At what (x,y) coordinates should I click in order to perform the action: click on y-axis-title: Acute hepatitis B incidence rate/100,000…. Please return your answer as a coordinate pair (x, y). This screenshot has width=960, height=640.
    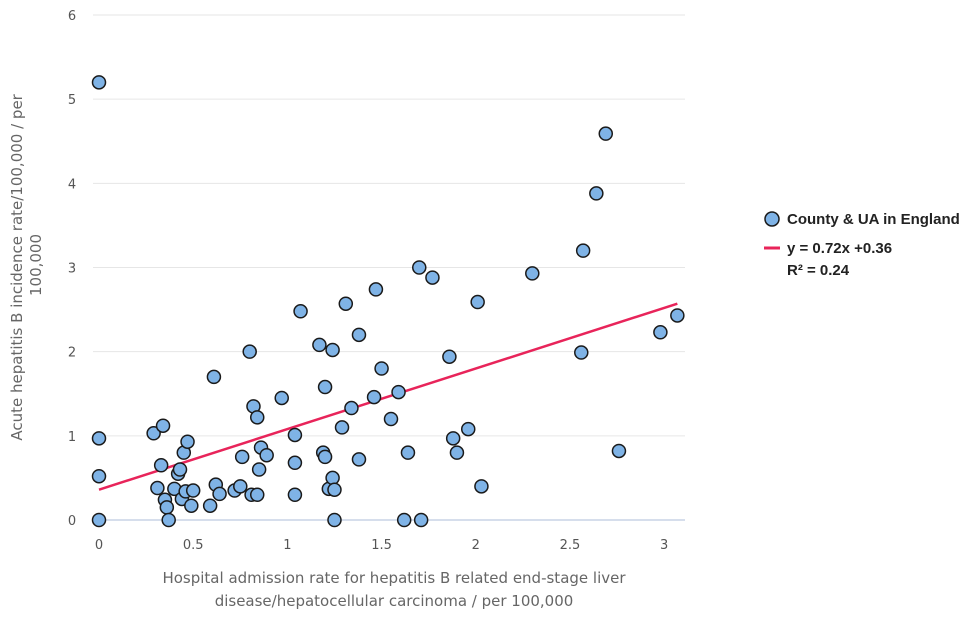
    Looking at the image, I should click on (26, 264).